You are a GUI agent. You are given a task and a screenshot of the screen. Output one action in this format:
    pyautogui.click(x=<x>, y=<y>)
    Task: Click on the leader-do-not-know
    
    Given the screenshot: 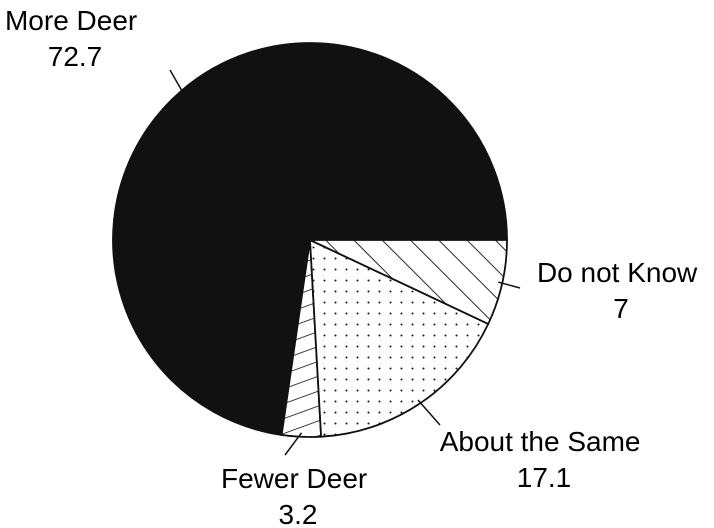 What is the action you would take?
    pyautogui.click(x=509, y=285)
    